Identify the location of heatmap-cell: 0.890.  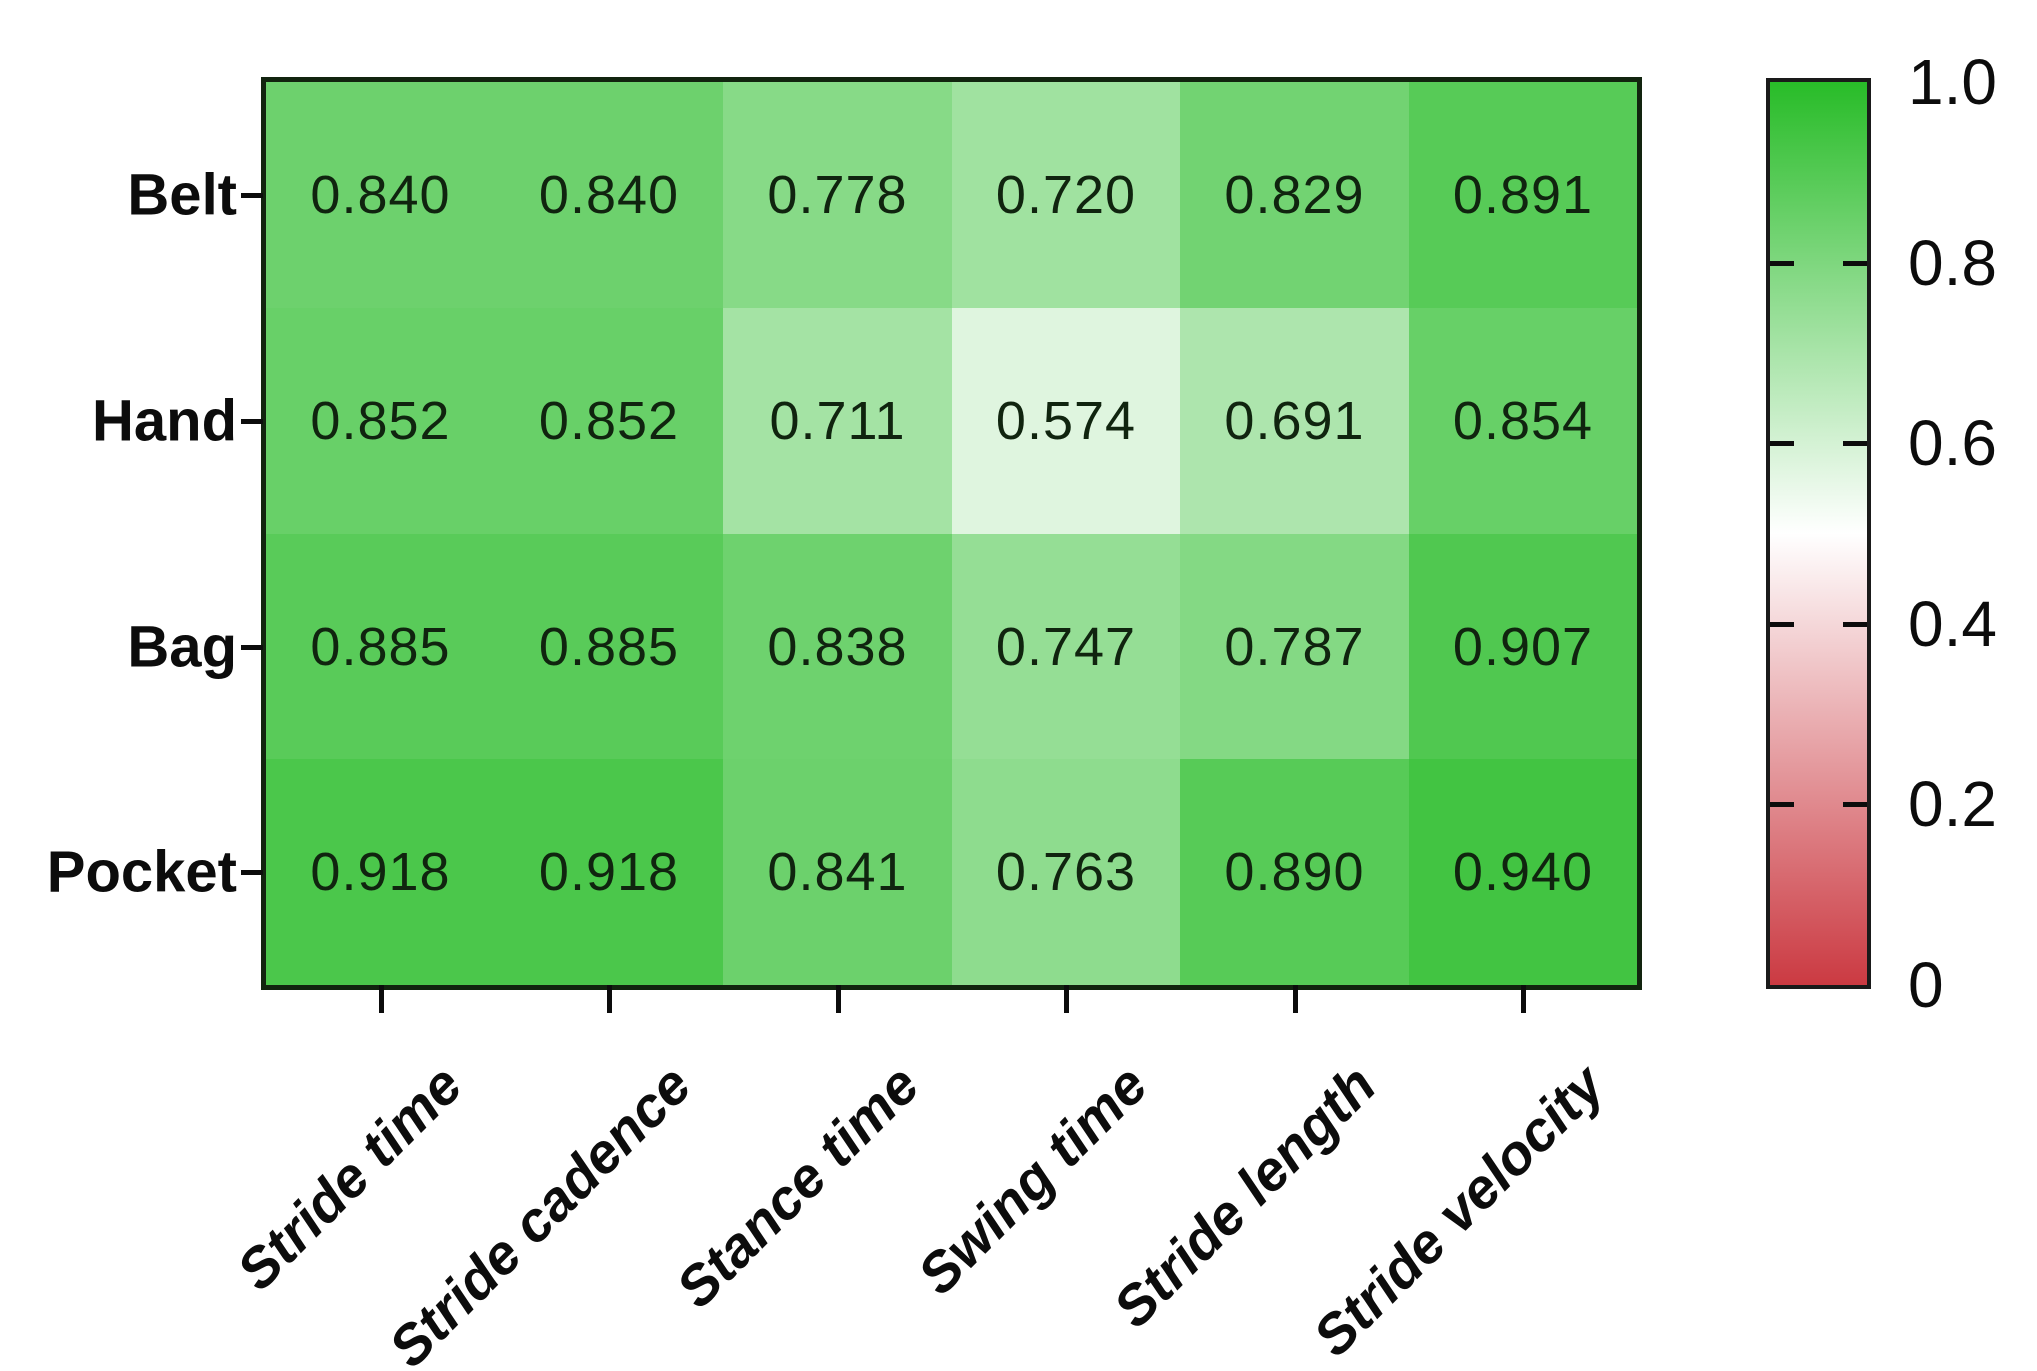
(1294, 872).